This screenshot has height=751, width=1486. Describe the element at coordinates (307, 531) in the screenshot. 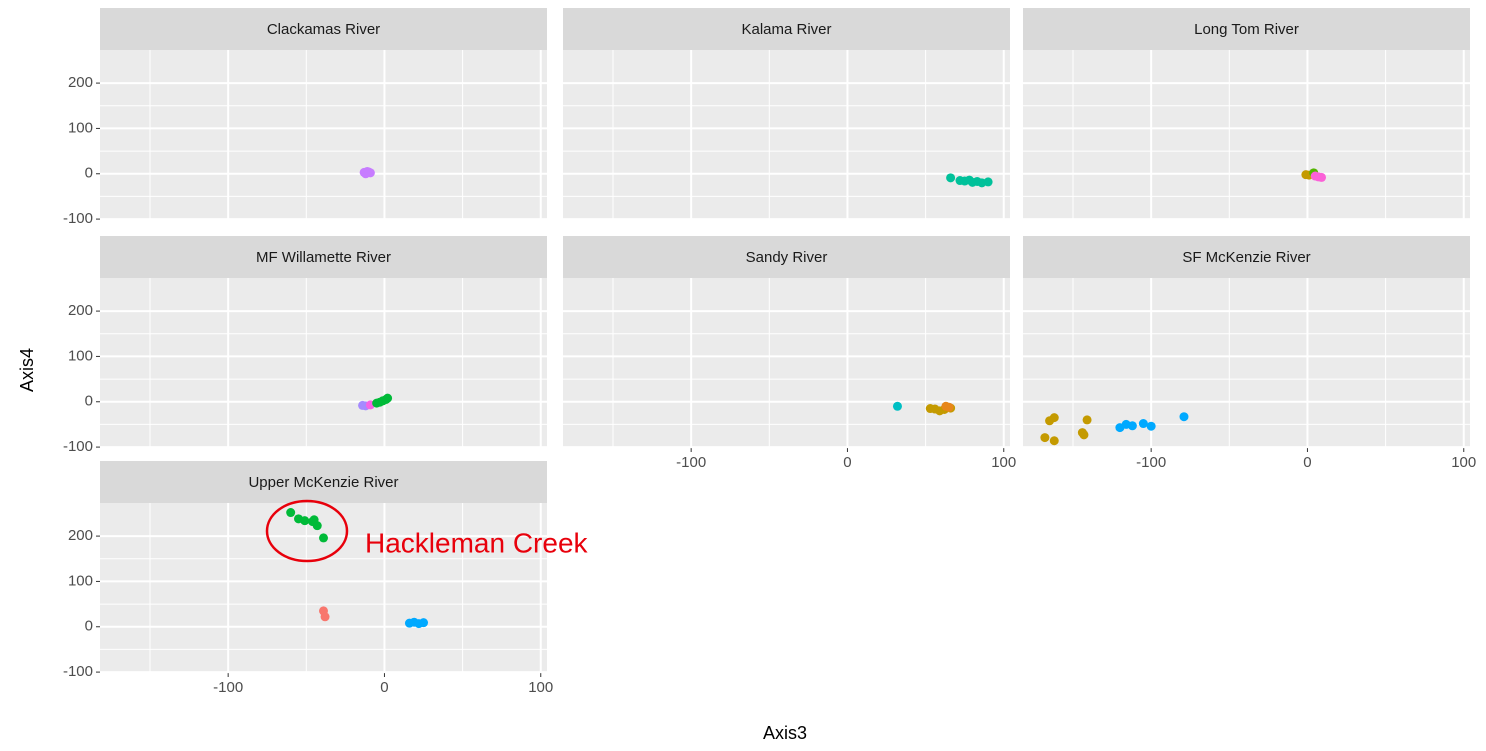

I see `annotation-circle` at that location.